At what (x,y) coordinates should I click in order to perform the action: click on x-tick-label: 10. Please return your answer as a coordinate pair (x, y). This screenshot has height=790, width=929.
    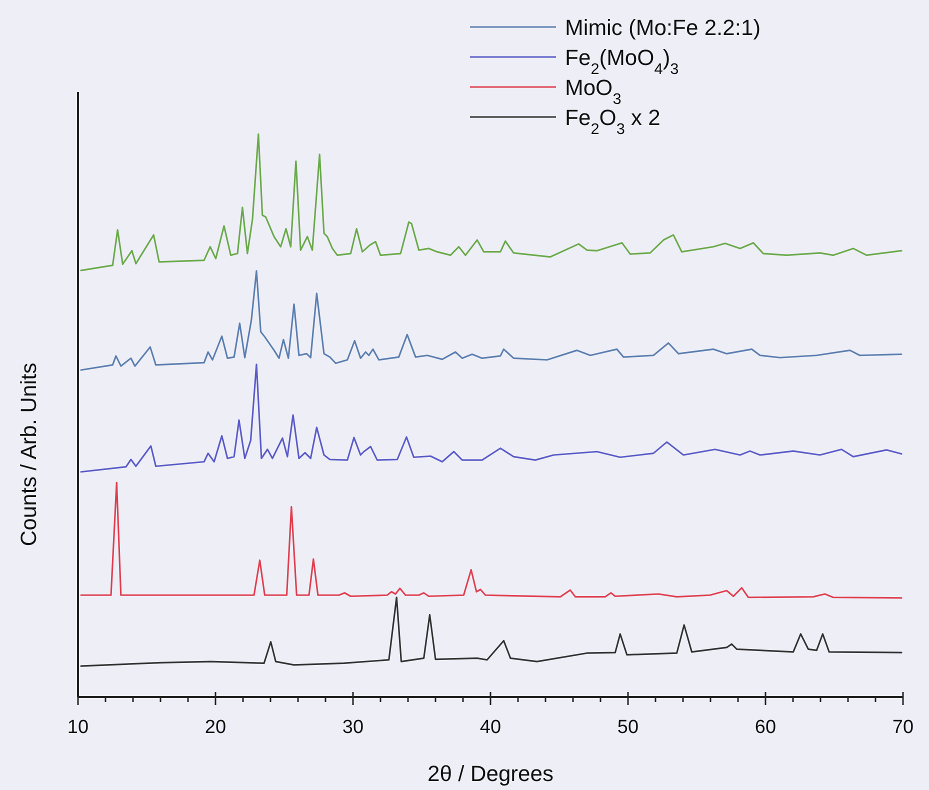
    Looking at the image, I should click on (78, 727).